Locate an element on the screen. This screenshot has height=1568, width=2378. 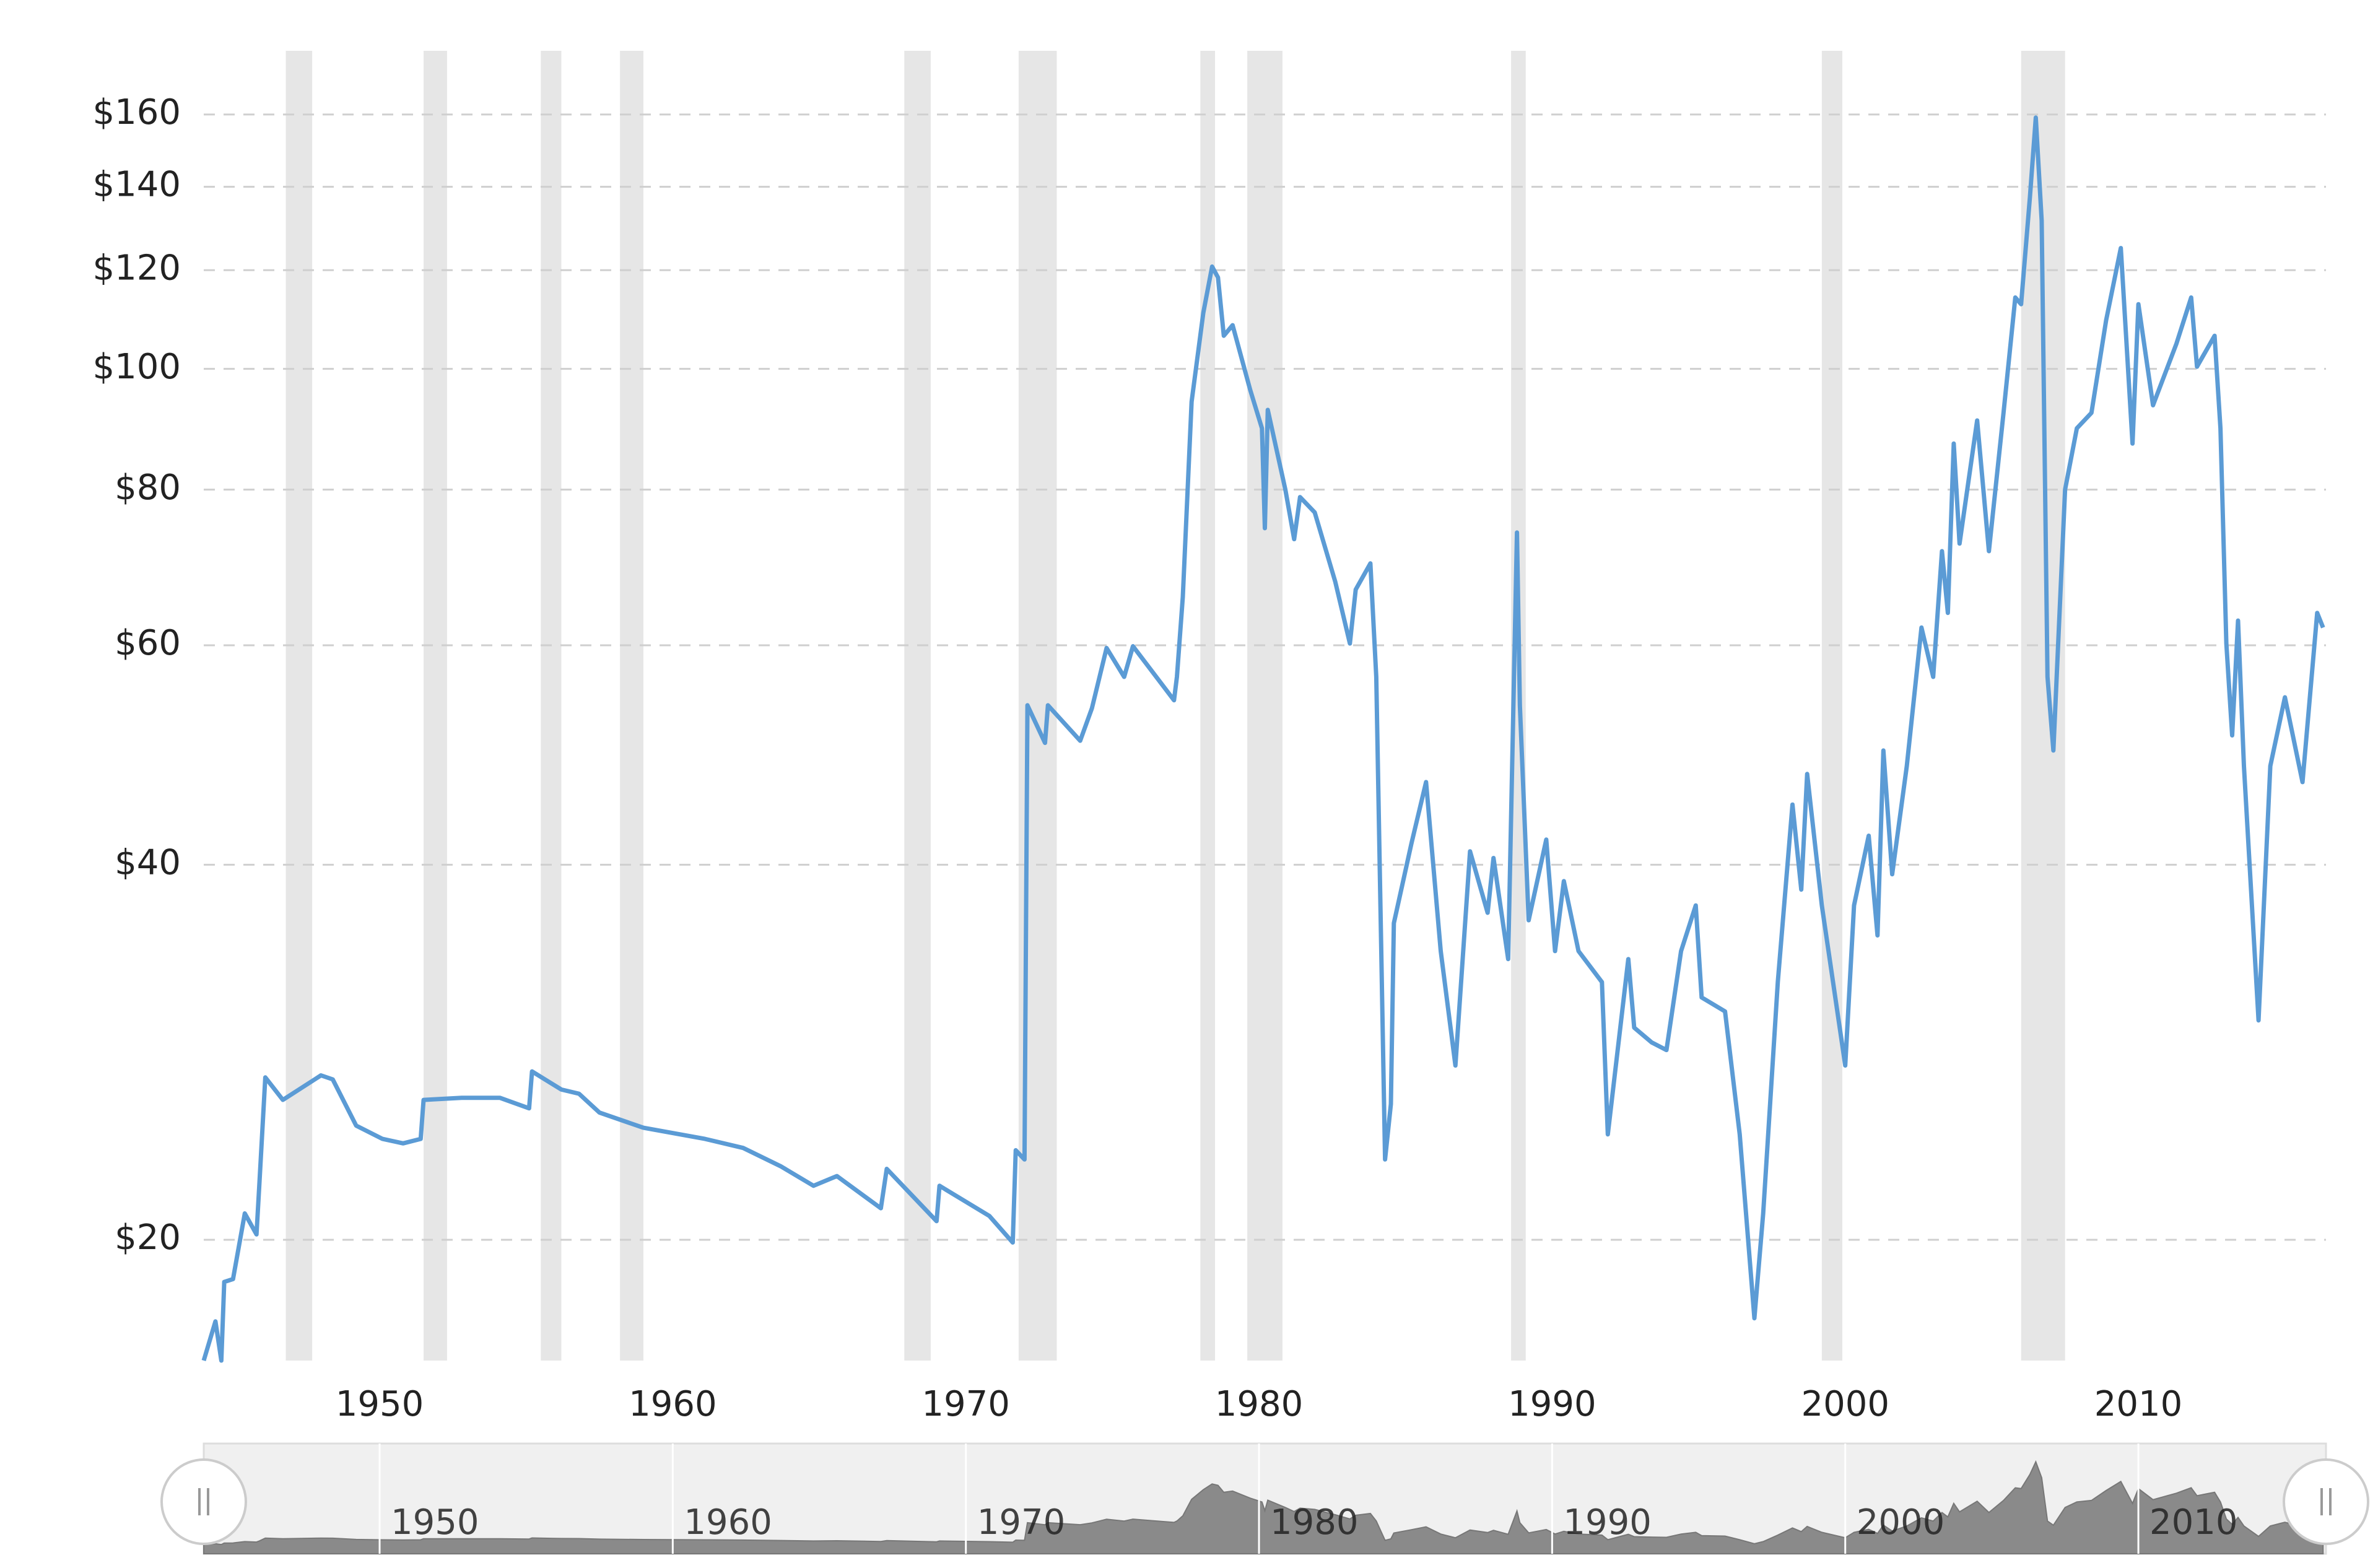
navigator-tick-label: 1990 is located at coordinates (1607, 1522).